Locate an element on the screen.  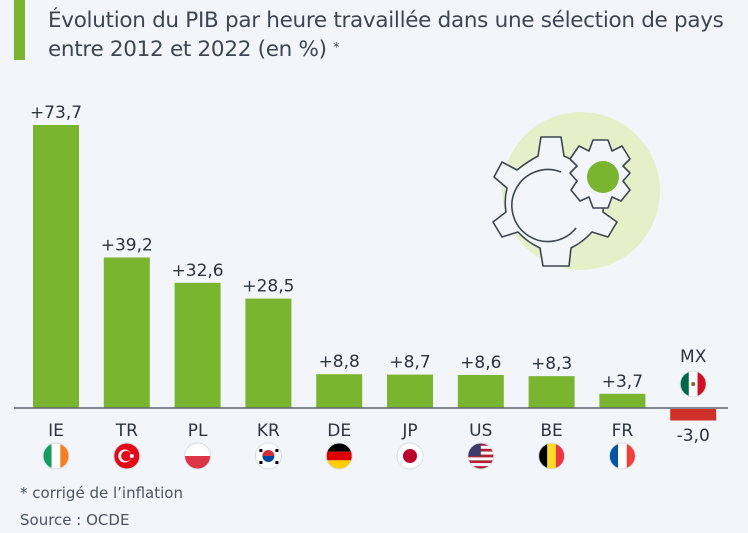
france-flag is located at coordinates (622, 456).